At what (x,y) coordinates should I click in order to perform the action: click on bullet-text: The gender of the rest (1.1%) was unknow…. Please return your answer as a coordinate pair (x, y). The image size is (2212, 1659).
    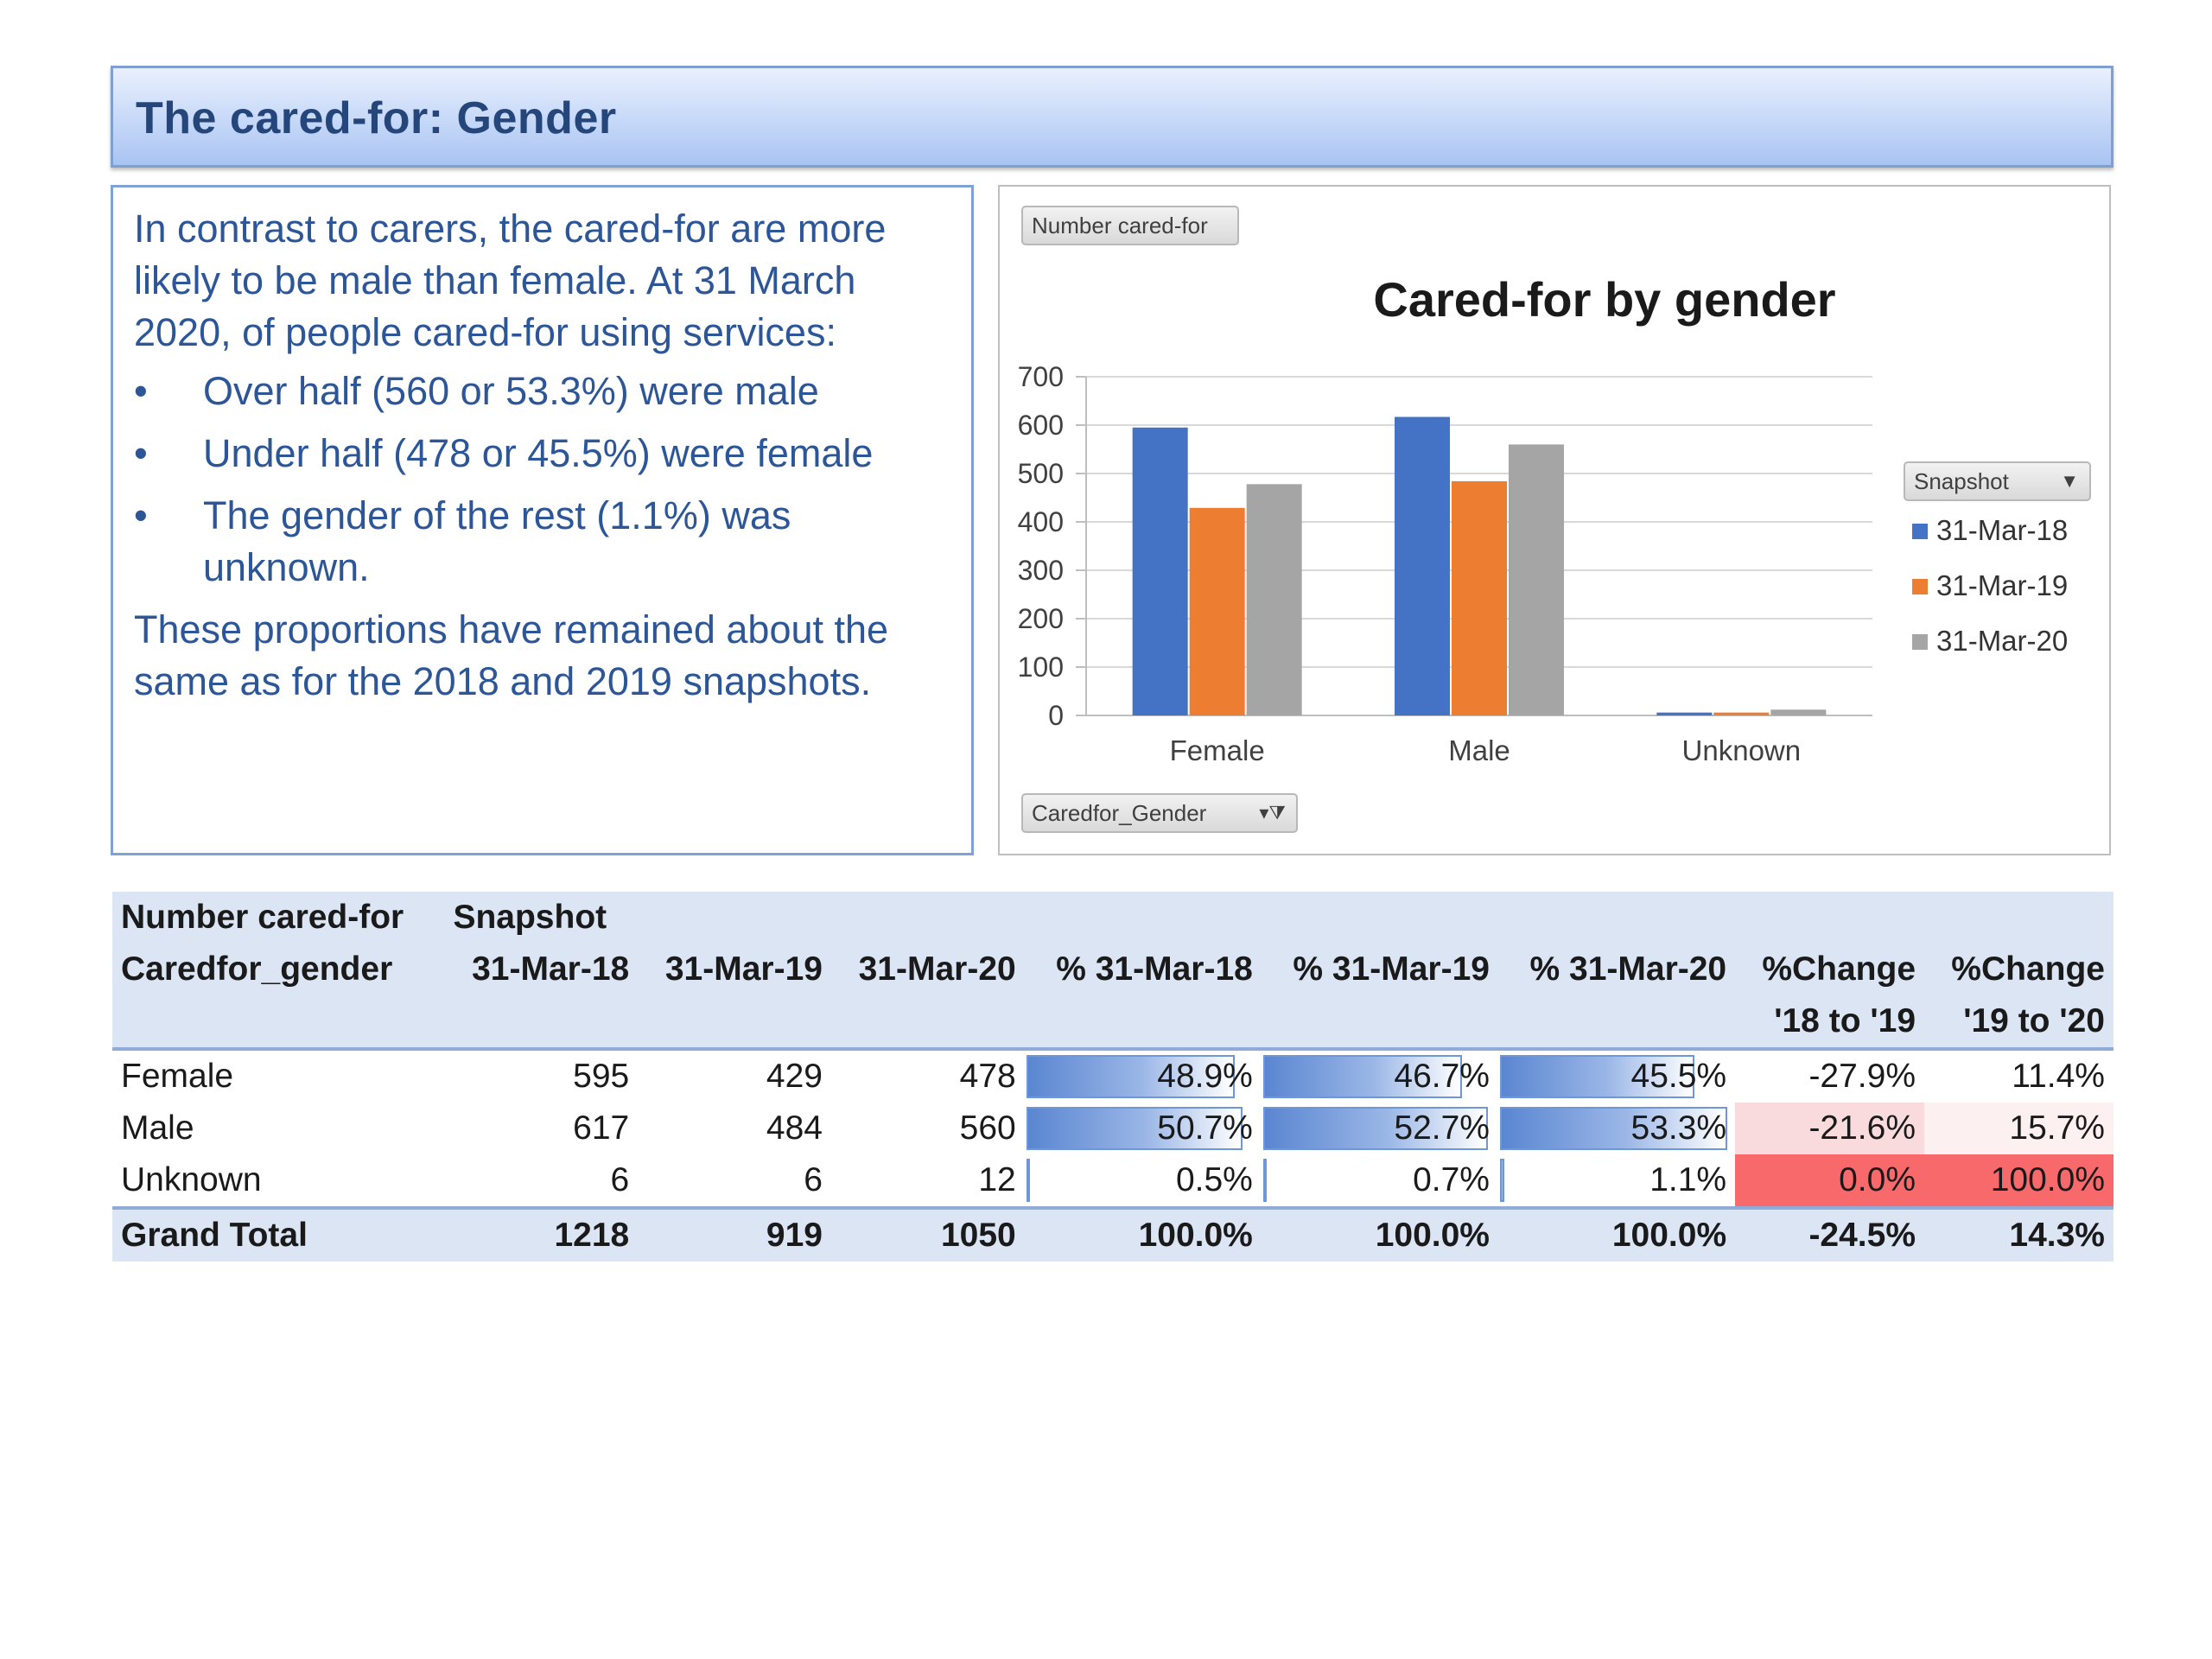
    Looking at the image, I should click on (497, 541).